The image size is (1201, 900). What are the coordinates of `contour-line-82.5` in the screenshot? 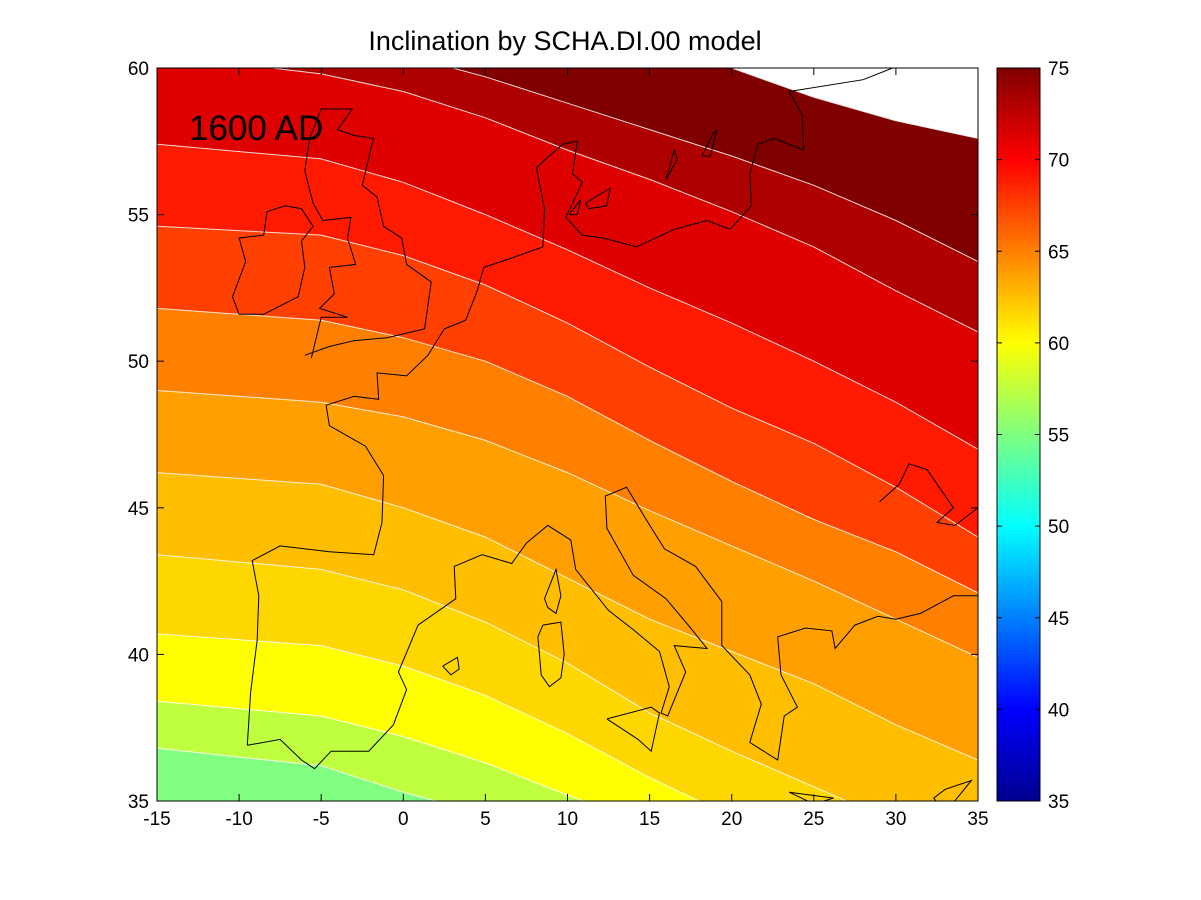 It's located at (715, 165).